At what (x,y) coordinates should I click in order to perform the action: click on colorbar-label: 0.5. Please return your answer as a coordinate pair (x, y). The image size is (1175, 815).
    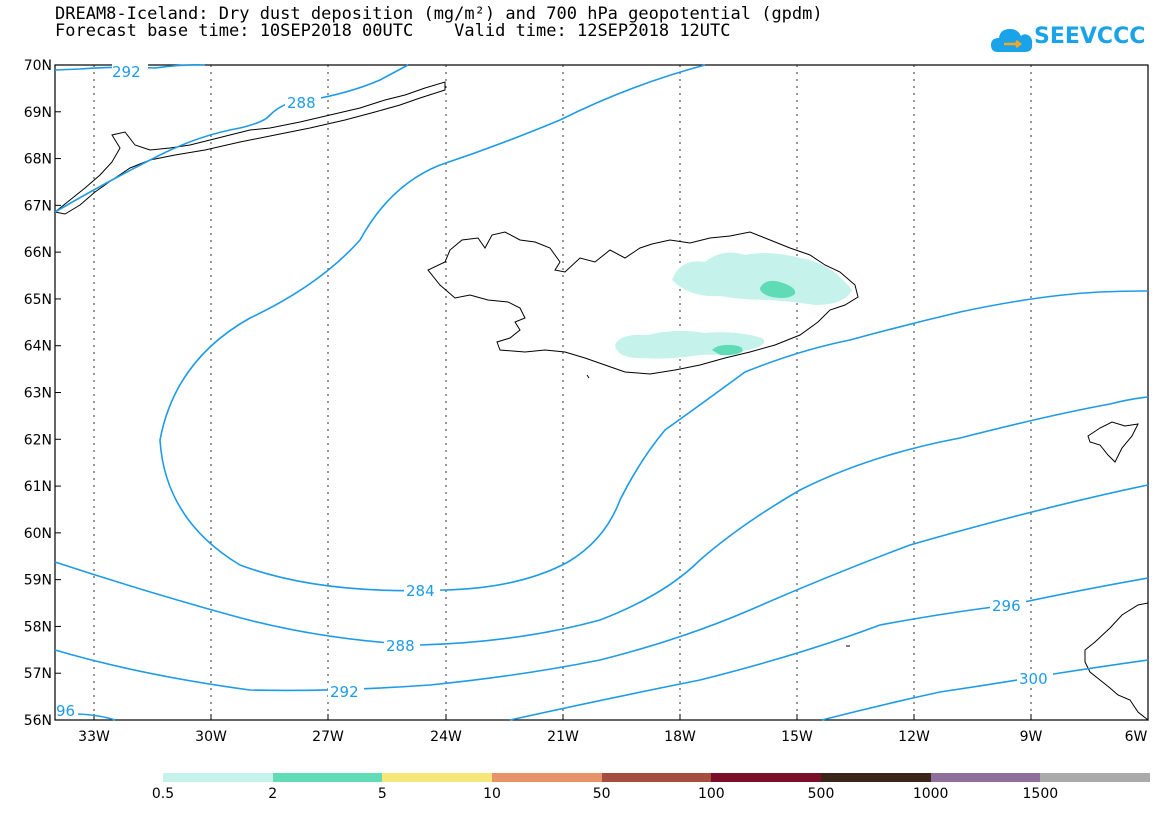
    Looking at the image, I should click on (163, 794).